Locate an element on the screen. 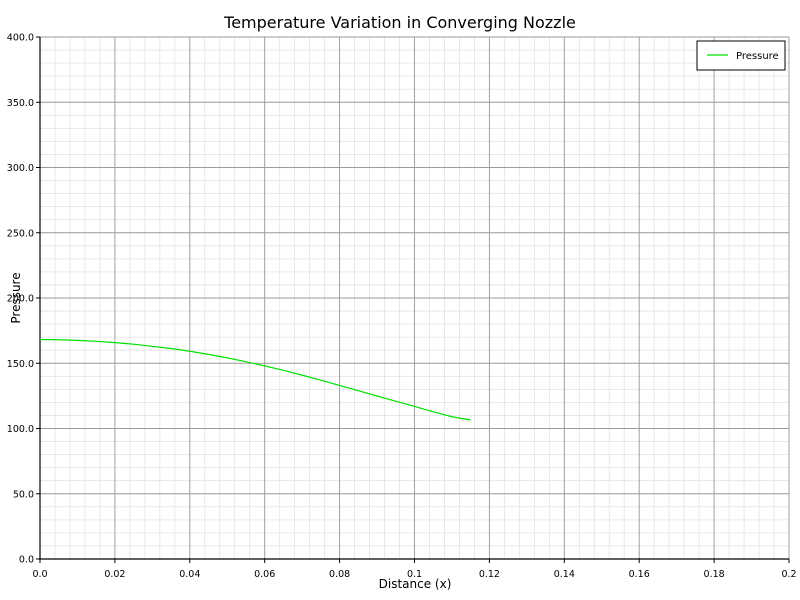 The height and width of the screenshot is (600, 800). x-tick-label: 0.04 is located at coordinates (189, 574).